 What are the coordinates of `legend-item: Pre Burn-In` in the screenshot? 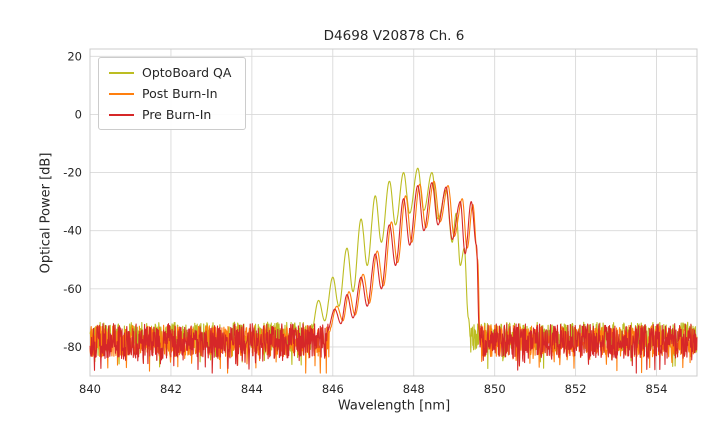 It's located at (170, 114).